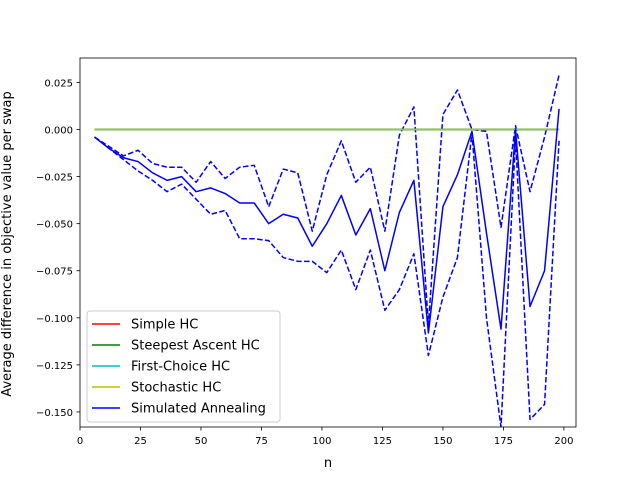  I want to click on y-tick-label: 0.025, so click(58, 83).